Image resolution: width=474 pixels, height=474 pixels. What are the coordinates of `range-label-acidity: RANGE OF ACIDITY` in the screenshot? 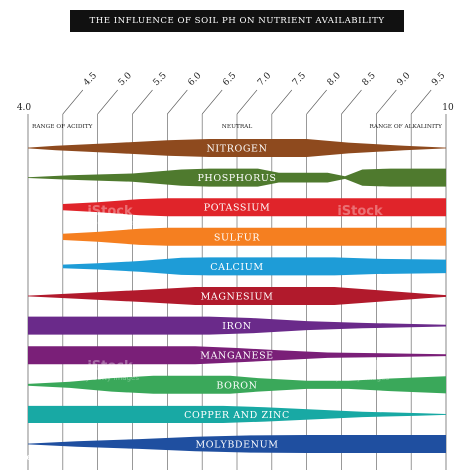 It's located at (62, 127).